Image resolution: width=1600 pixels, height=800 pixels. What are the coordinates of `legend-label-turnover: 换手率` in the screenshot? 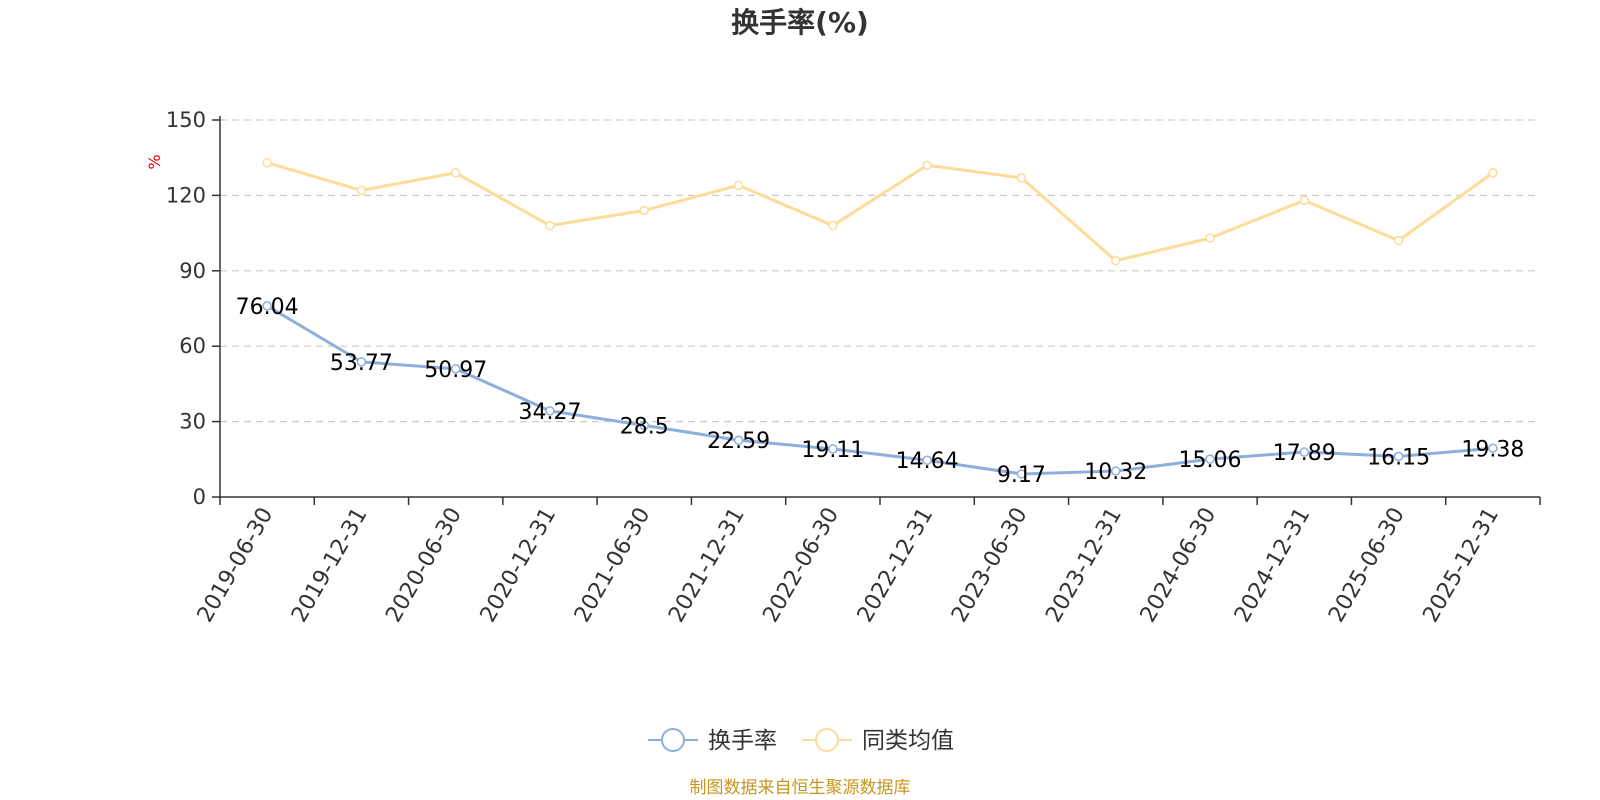 It's located at (742, 741).